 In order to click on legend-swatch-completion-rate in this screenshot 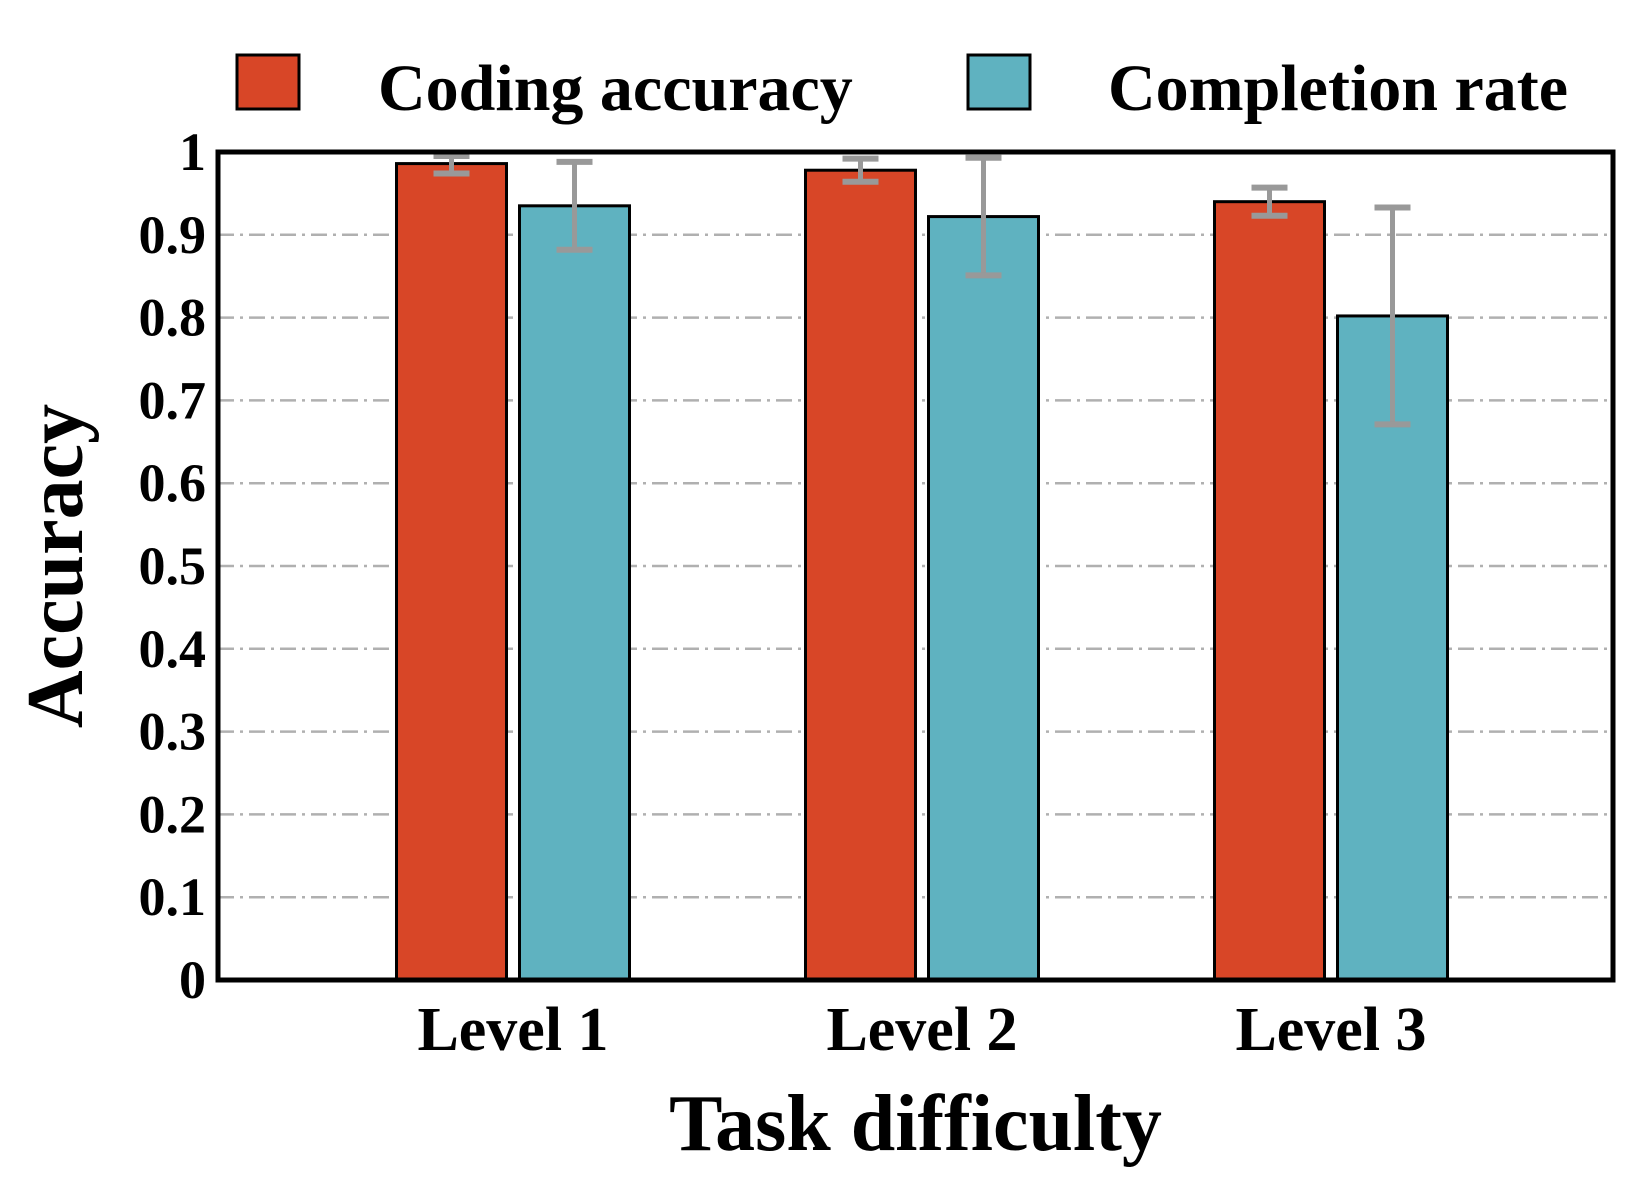, I will do `click(999, 82)`.